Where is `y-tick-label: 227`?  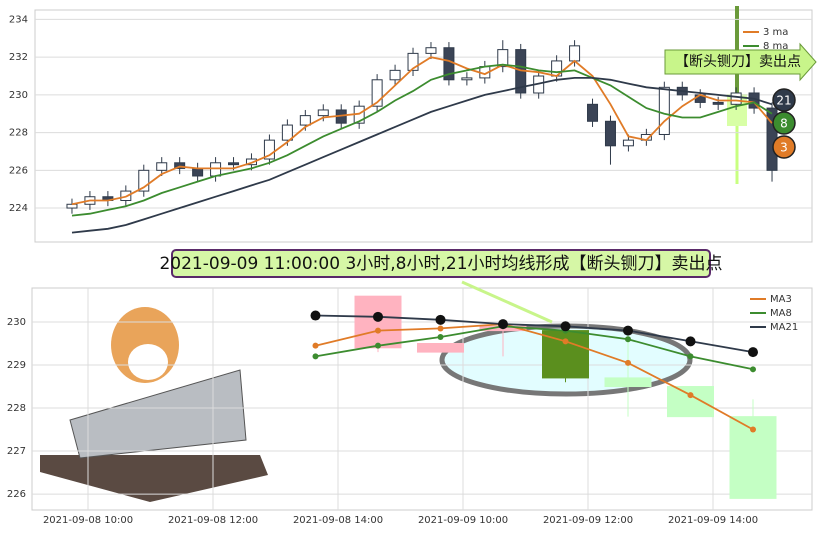
y-tick-label: 227 is located at coordinates (16, 451).